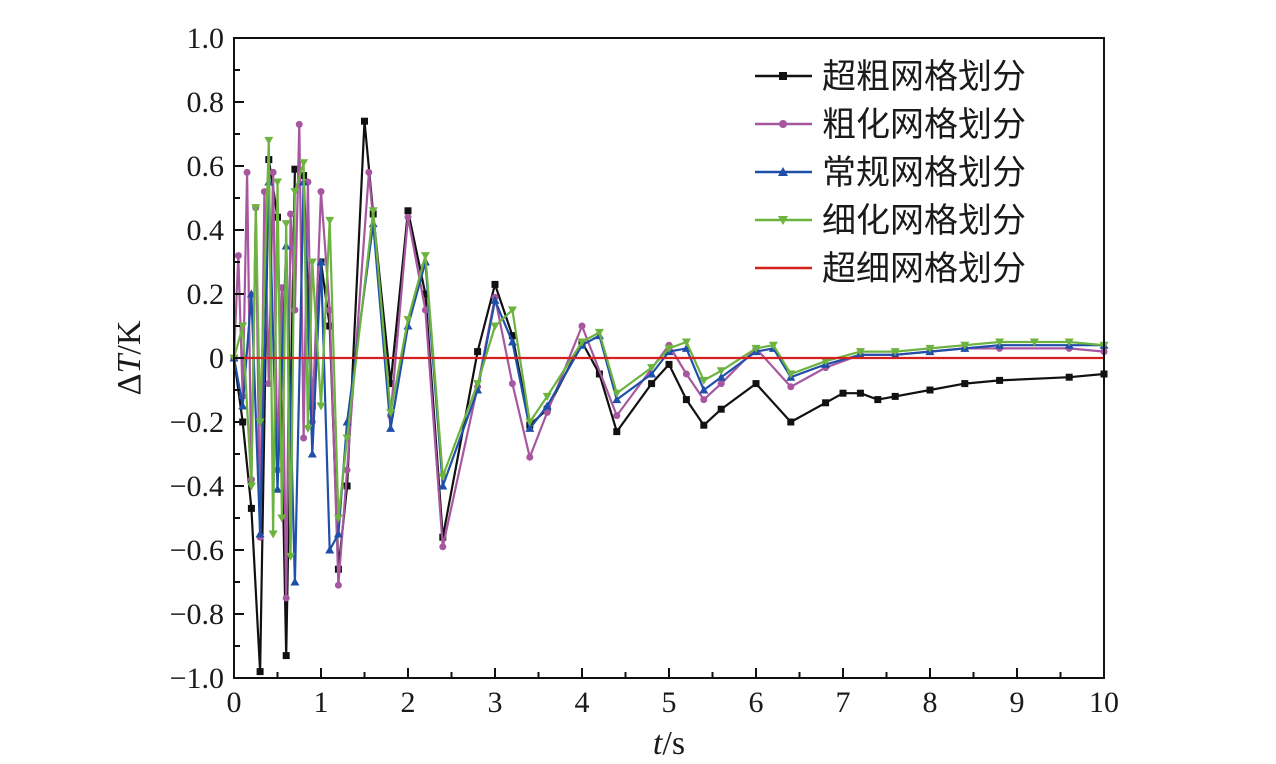 This screenshot has height=764, width=1276. What do you see at coordinates (321, 702) in the screenshot?
I see `x-tick-label: 1` at bounding box center [321, 702].